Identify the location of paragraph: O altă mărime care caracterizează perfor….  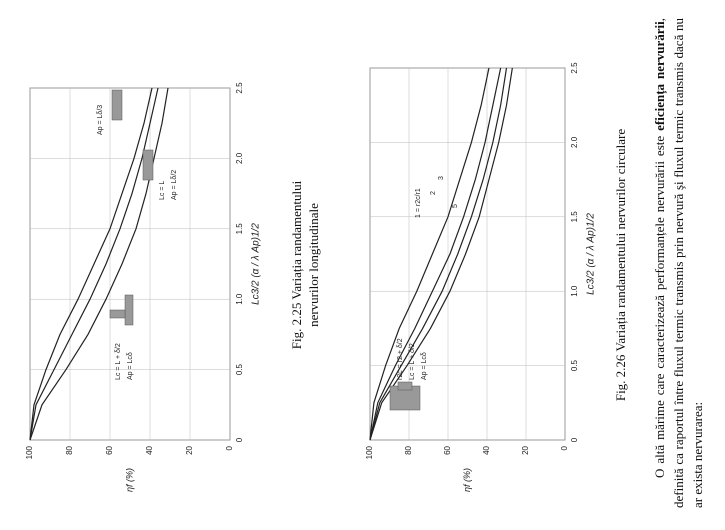
(678, 263).